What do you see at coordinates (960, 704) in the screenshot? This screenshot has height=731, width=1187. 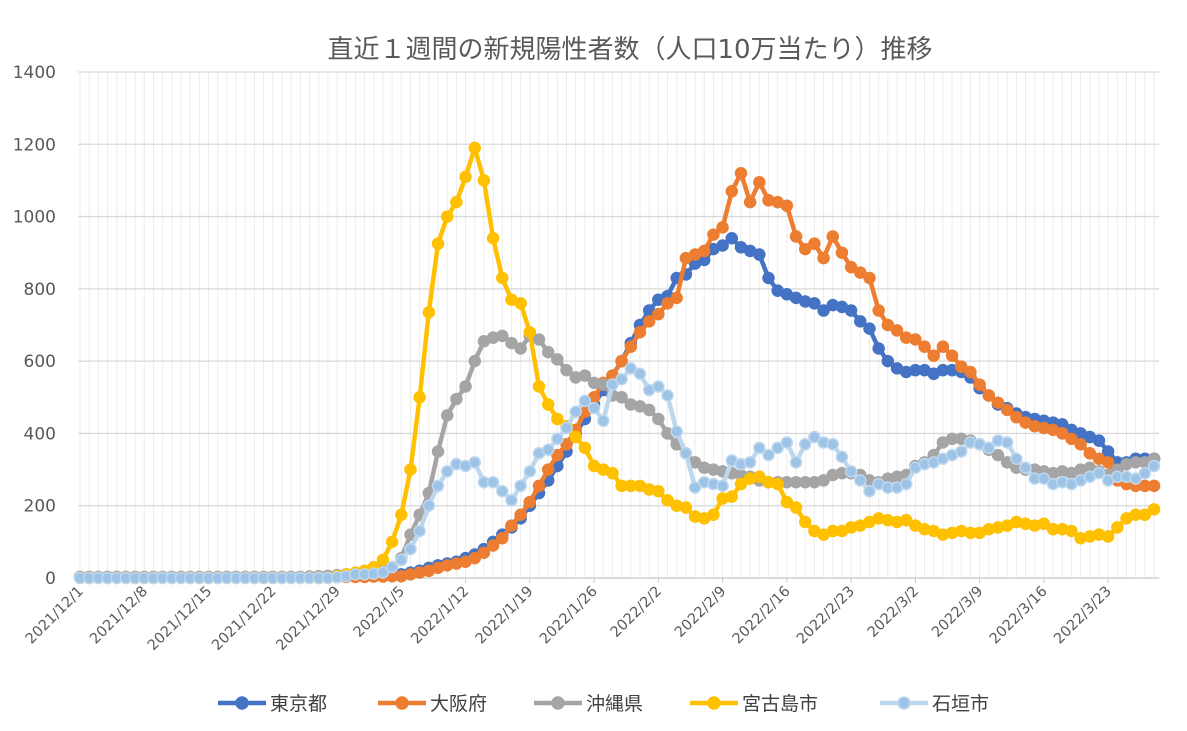 I see `legend-label-ishigaki: 石垣市` at bounding box center [960, 704].